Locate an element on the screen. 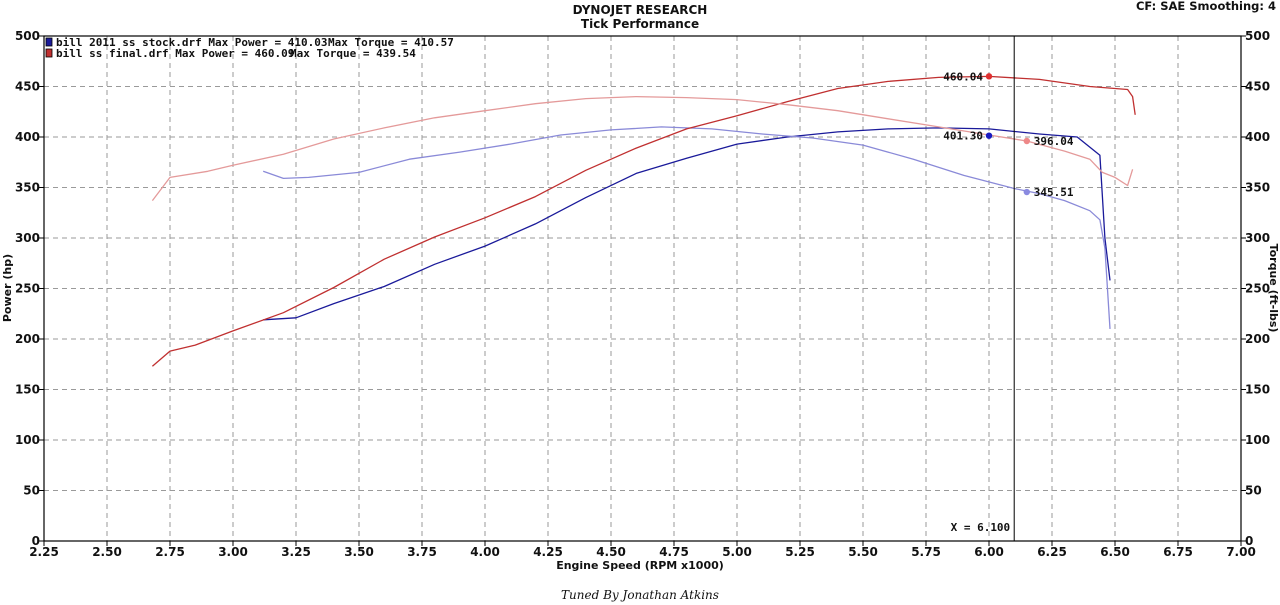 This screenshot has width=1280, height=605. cursor-label: X = 6.100 is located at coordinates (981, 527).